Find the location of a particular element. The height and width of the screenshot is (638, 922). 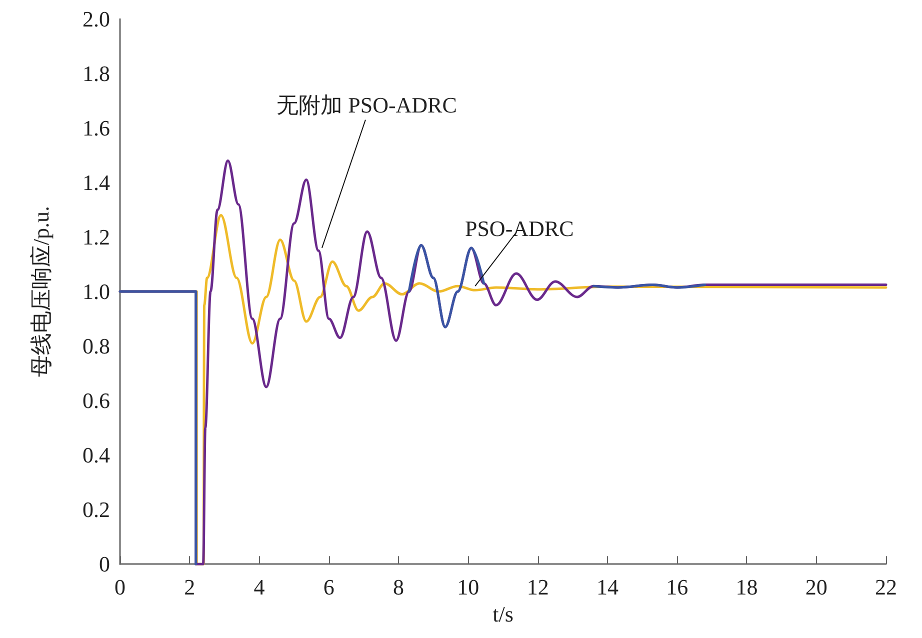

y-tick-label: 1.6 is located at coordinates (96, 128).